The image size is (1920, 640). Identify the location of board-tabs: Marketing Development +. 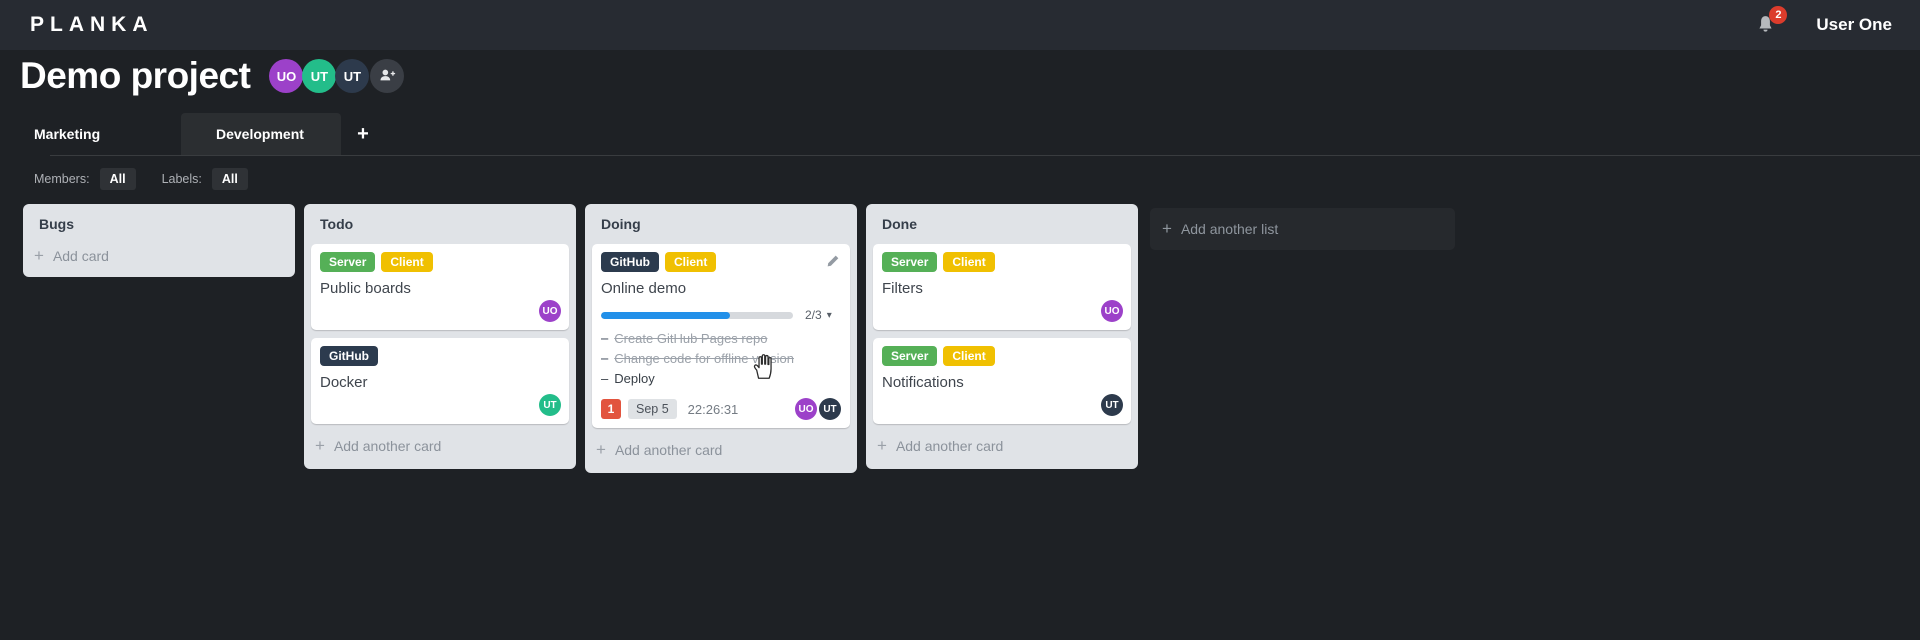
(203, 134).